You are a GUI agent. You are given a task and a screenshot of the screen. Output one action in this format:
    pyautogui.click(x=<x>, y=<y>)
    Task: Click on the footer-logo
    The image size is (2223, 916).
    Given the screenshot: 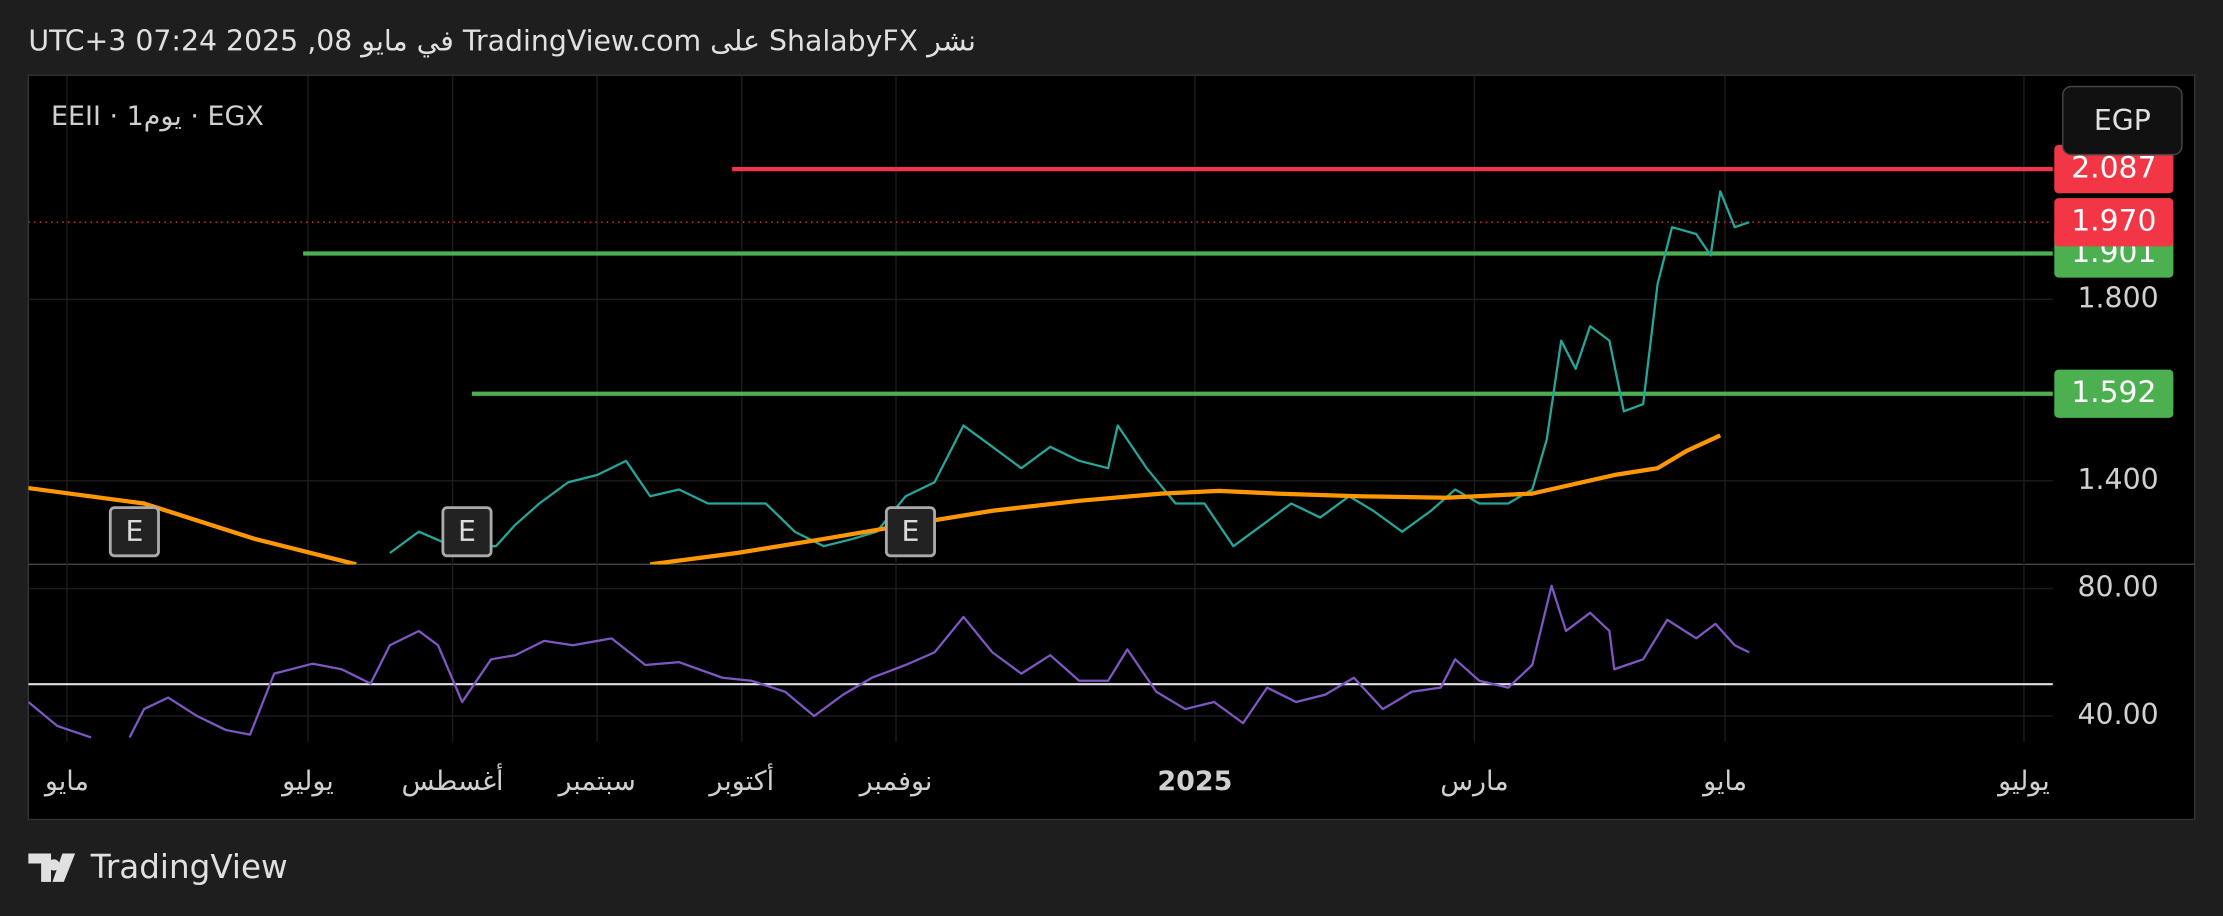 What is the action you would take?
    pyautogui.click(x=52, y=867)
    